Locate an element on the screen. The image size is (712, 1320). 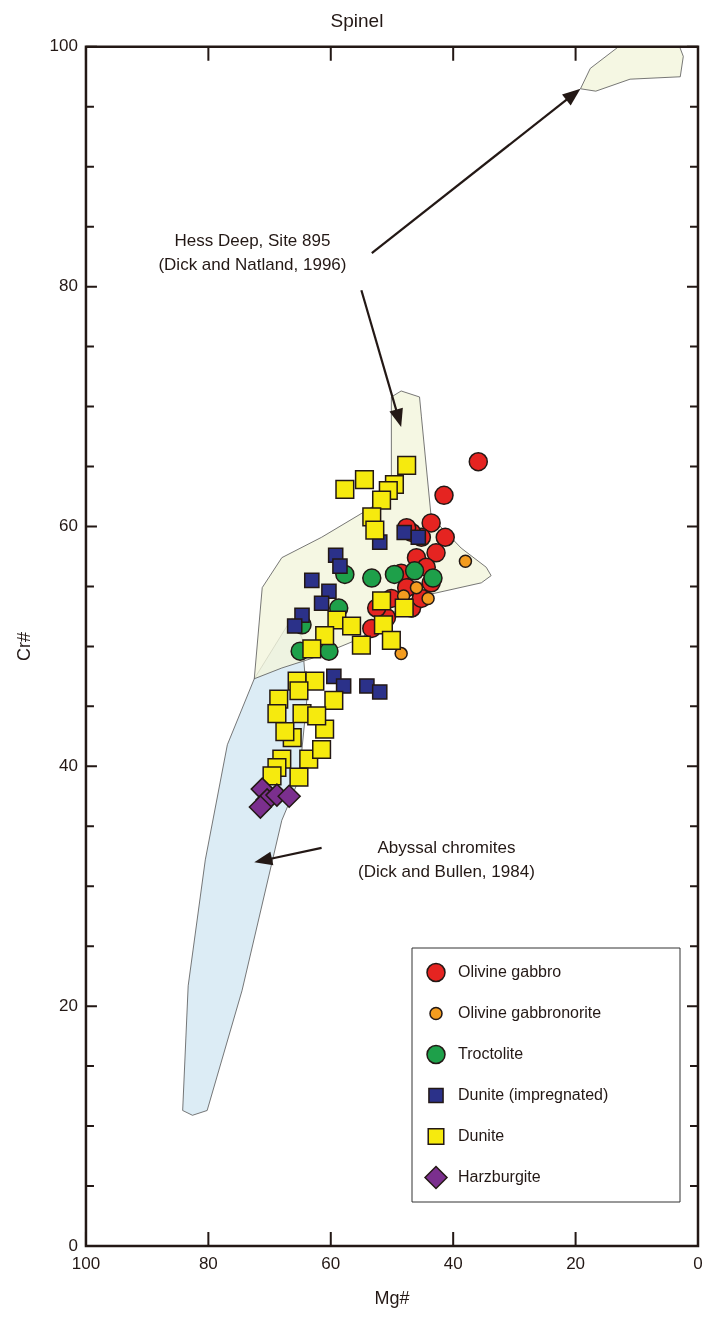
y-tick-label: 100 is located at coordinates (63, 46).